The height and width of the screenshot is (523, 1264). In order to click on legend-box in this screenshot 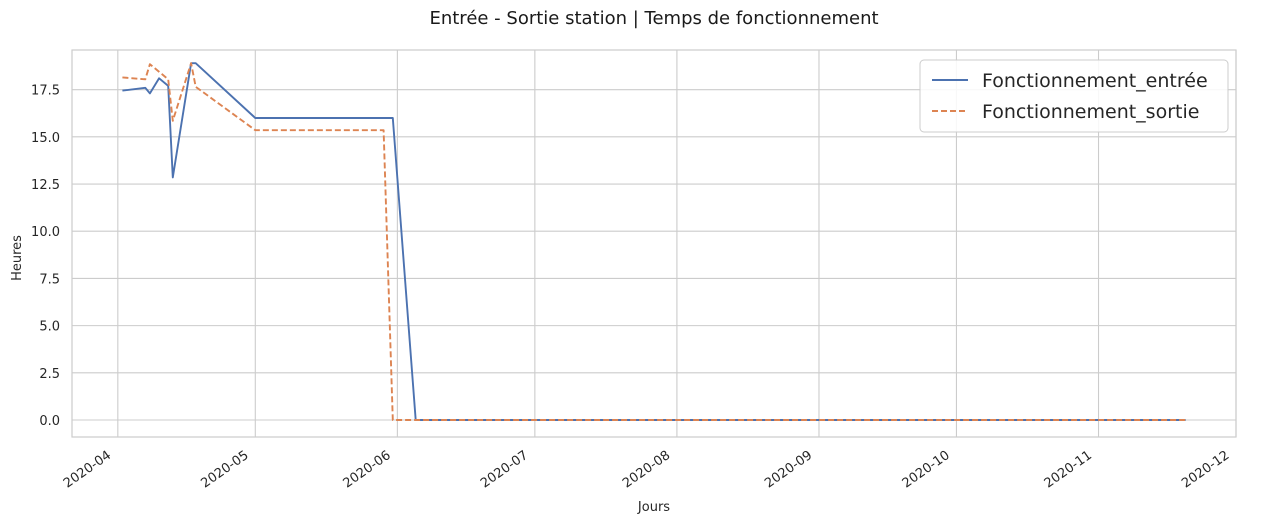, I will do `click(1074, 96)`.